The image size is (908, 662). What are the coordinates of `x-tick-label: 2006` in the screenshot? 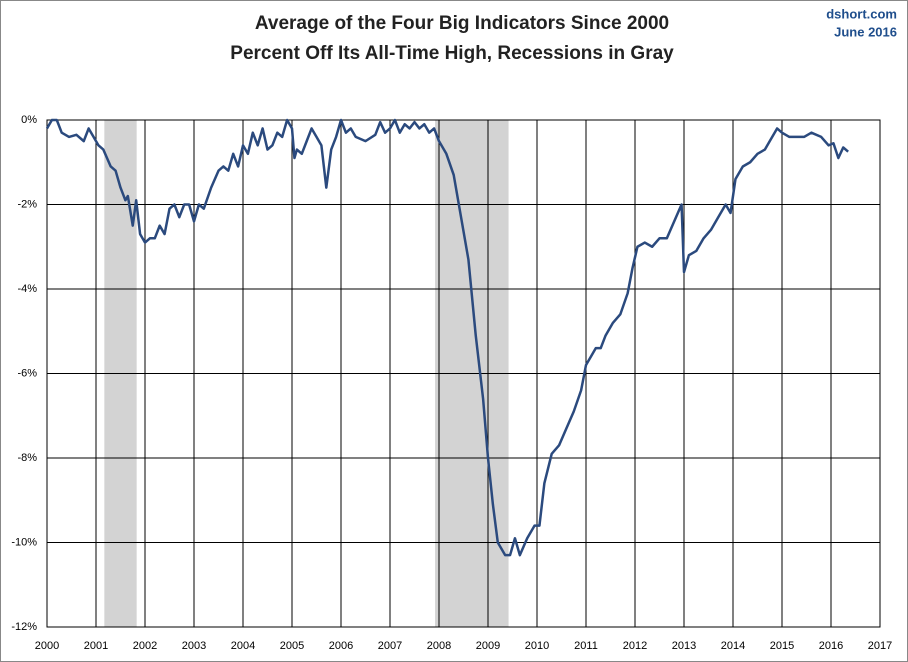 It's located at (341, 646).